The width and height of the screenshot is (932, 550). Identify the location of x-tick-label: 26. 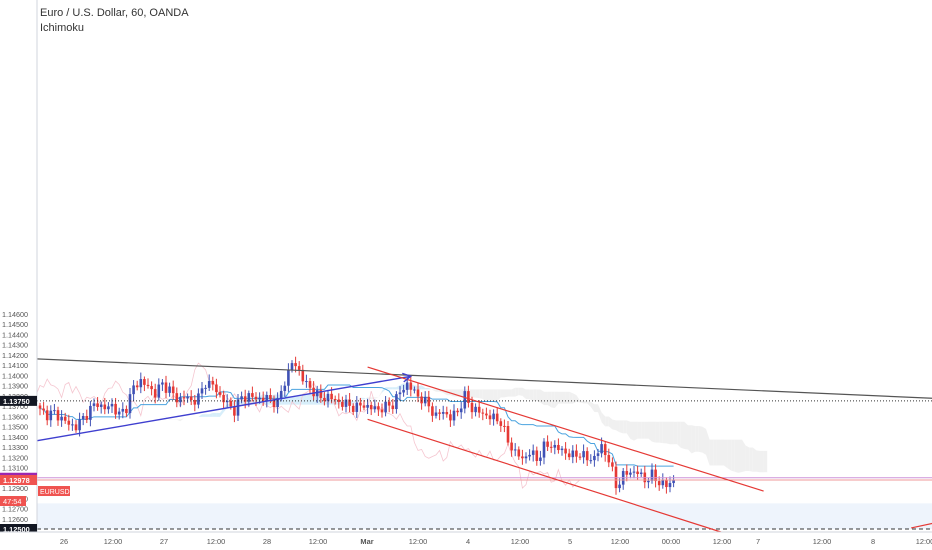
(64, 541).